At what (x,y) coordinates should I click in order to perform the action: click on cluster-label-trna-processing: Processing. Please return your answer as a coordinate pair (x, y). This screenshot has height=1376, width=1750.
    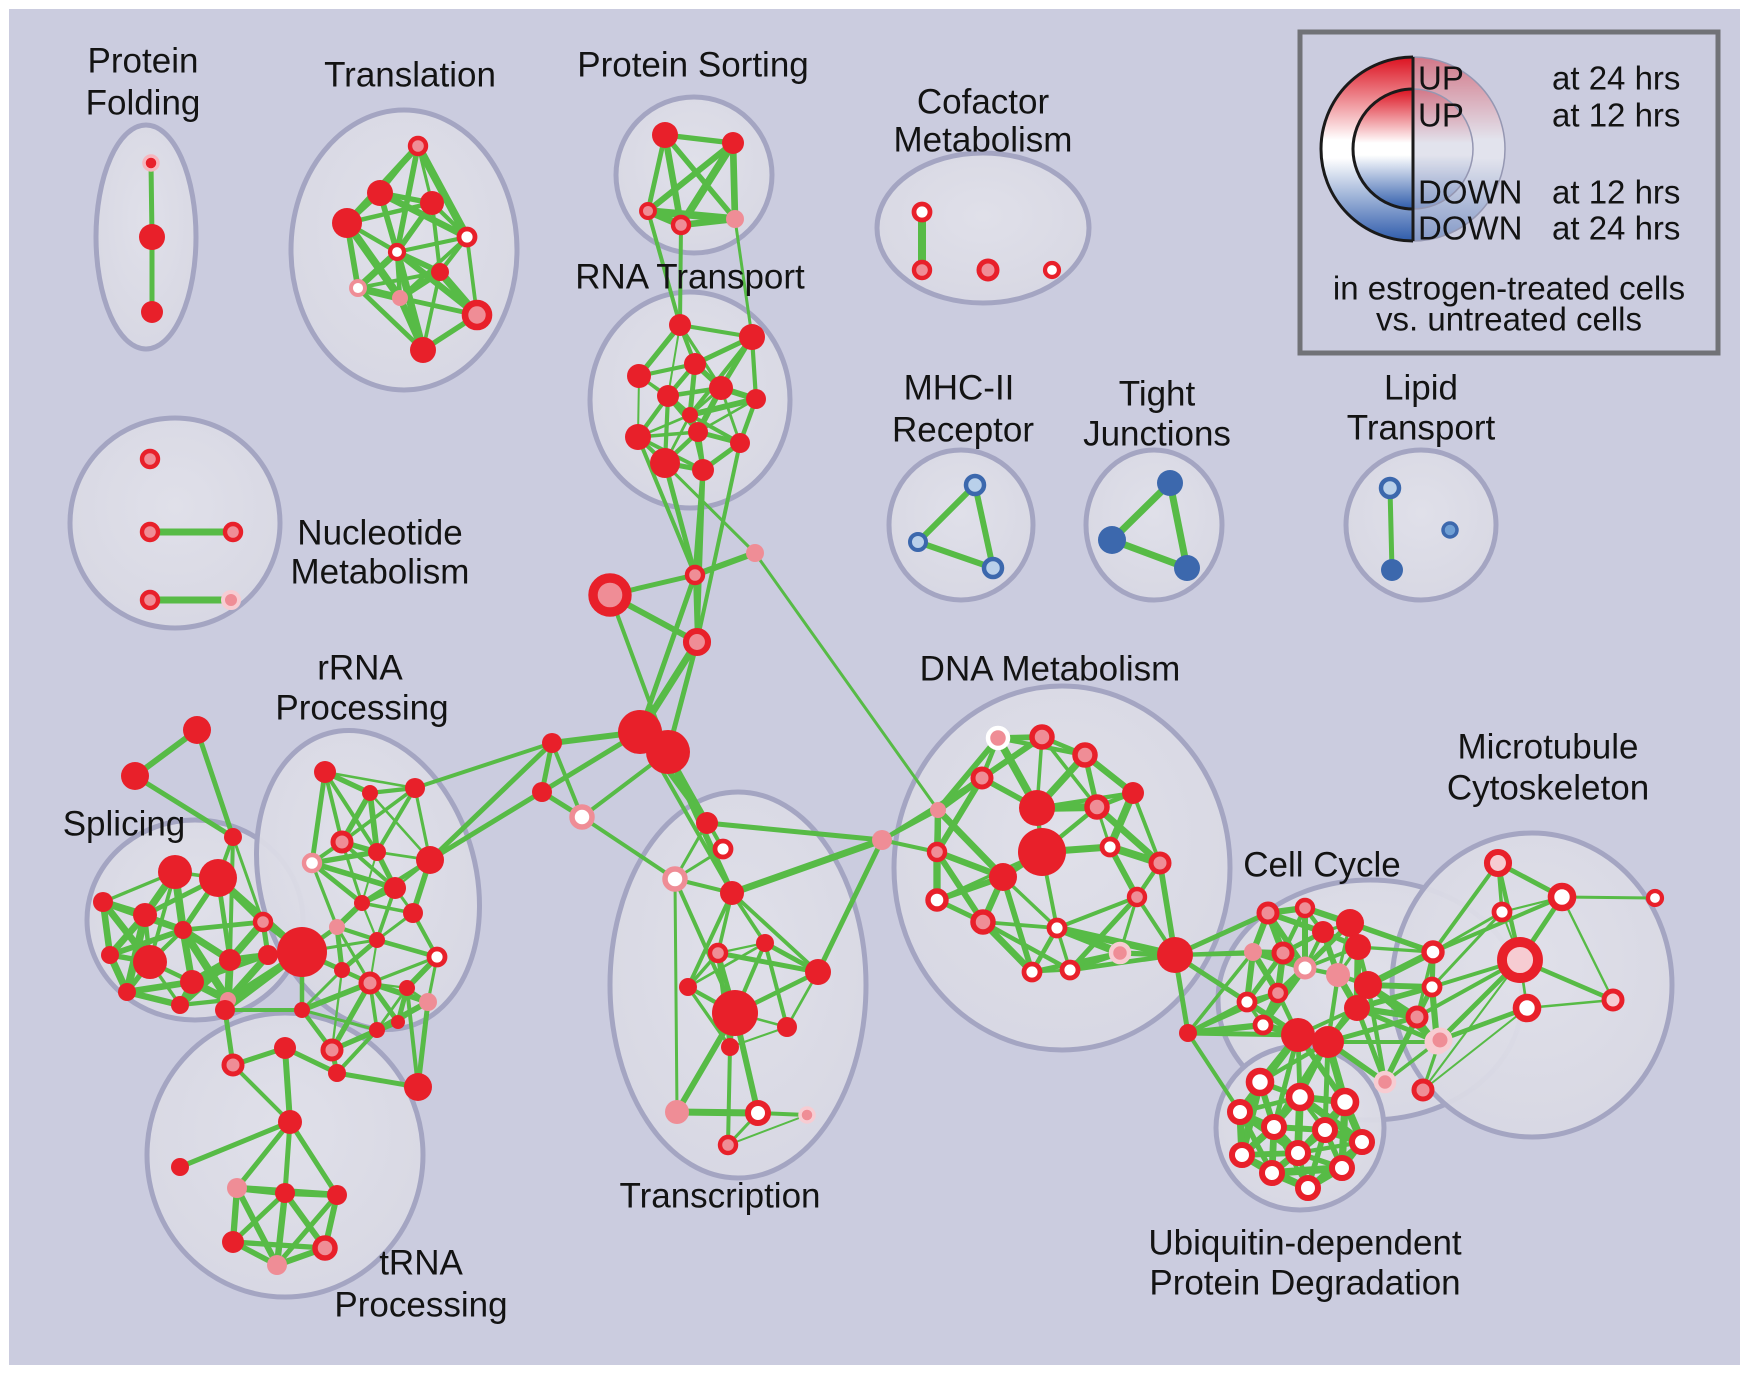
    Looking at the image, I should click on (420, 1305).